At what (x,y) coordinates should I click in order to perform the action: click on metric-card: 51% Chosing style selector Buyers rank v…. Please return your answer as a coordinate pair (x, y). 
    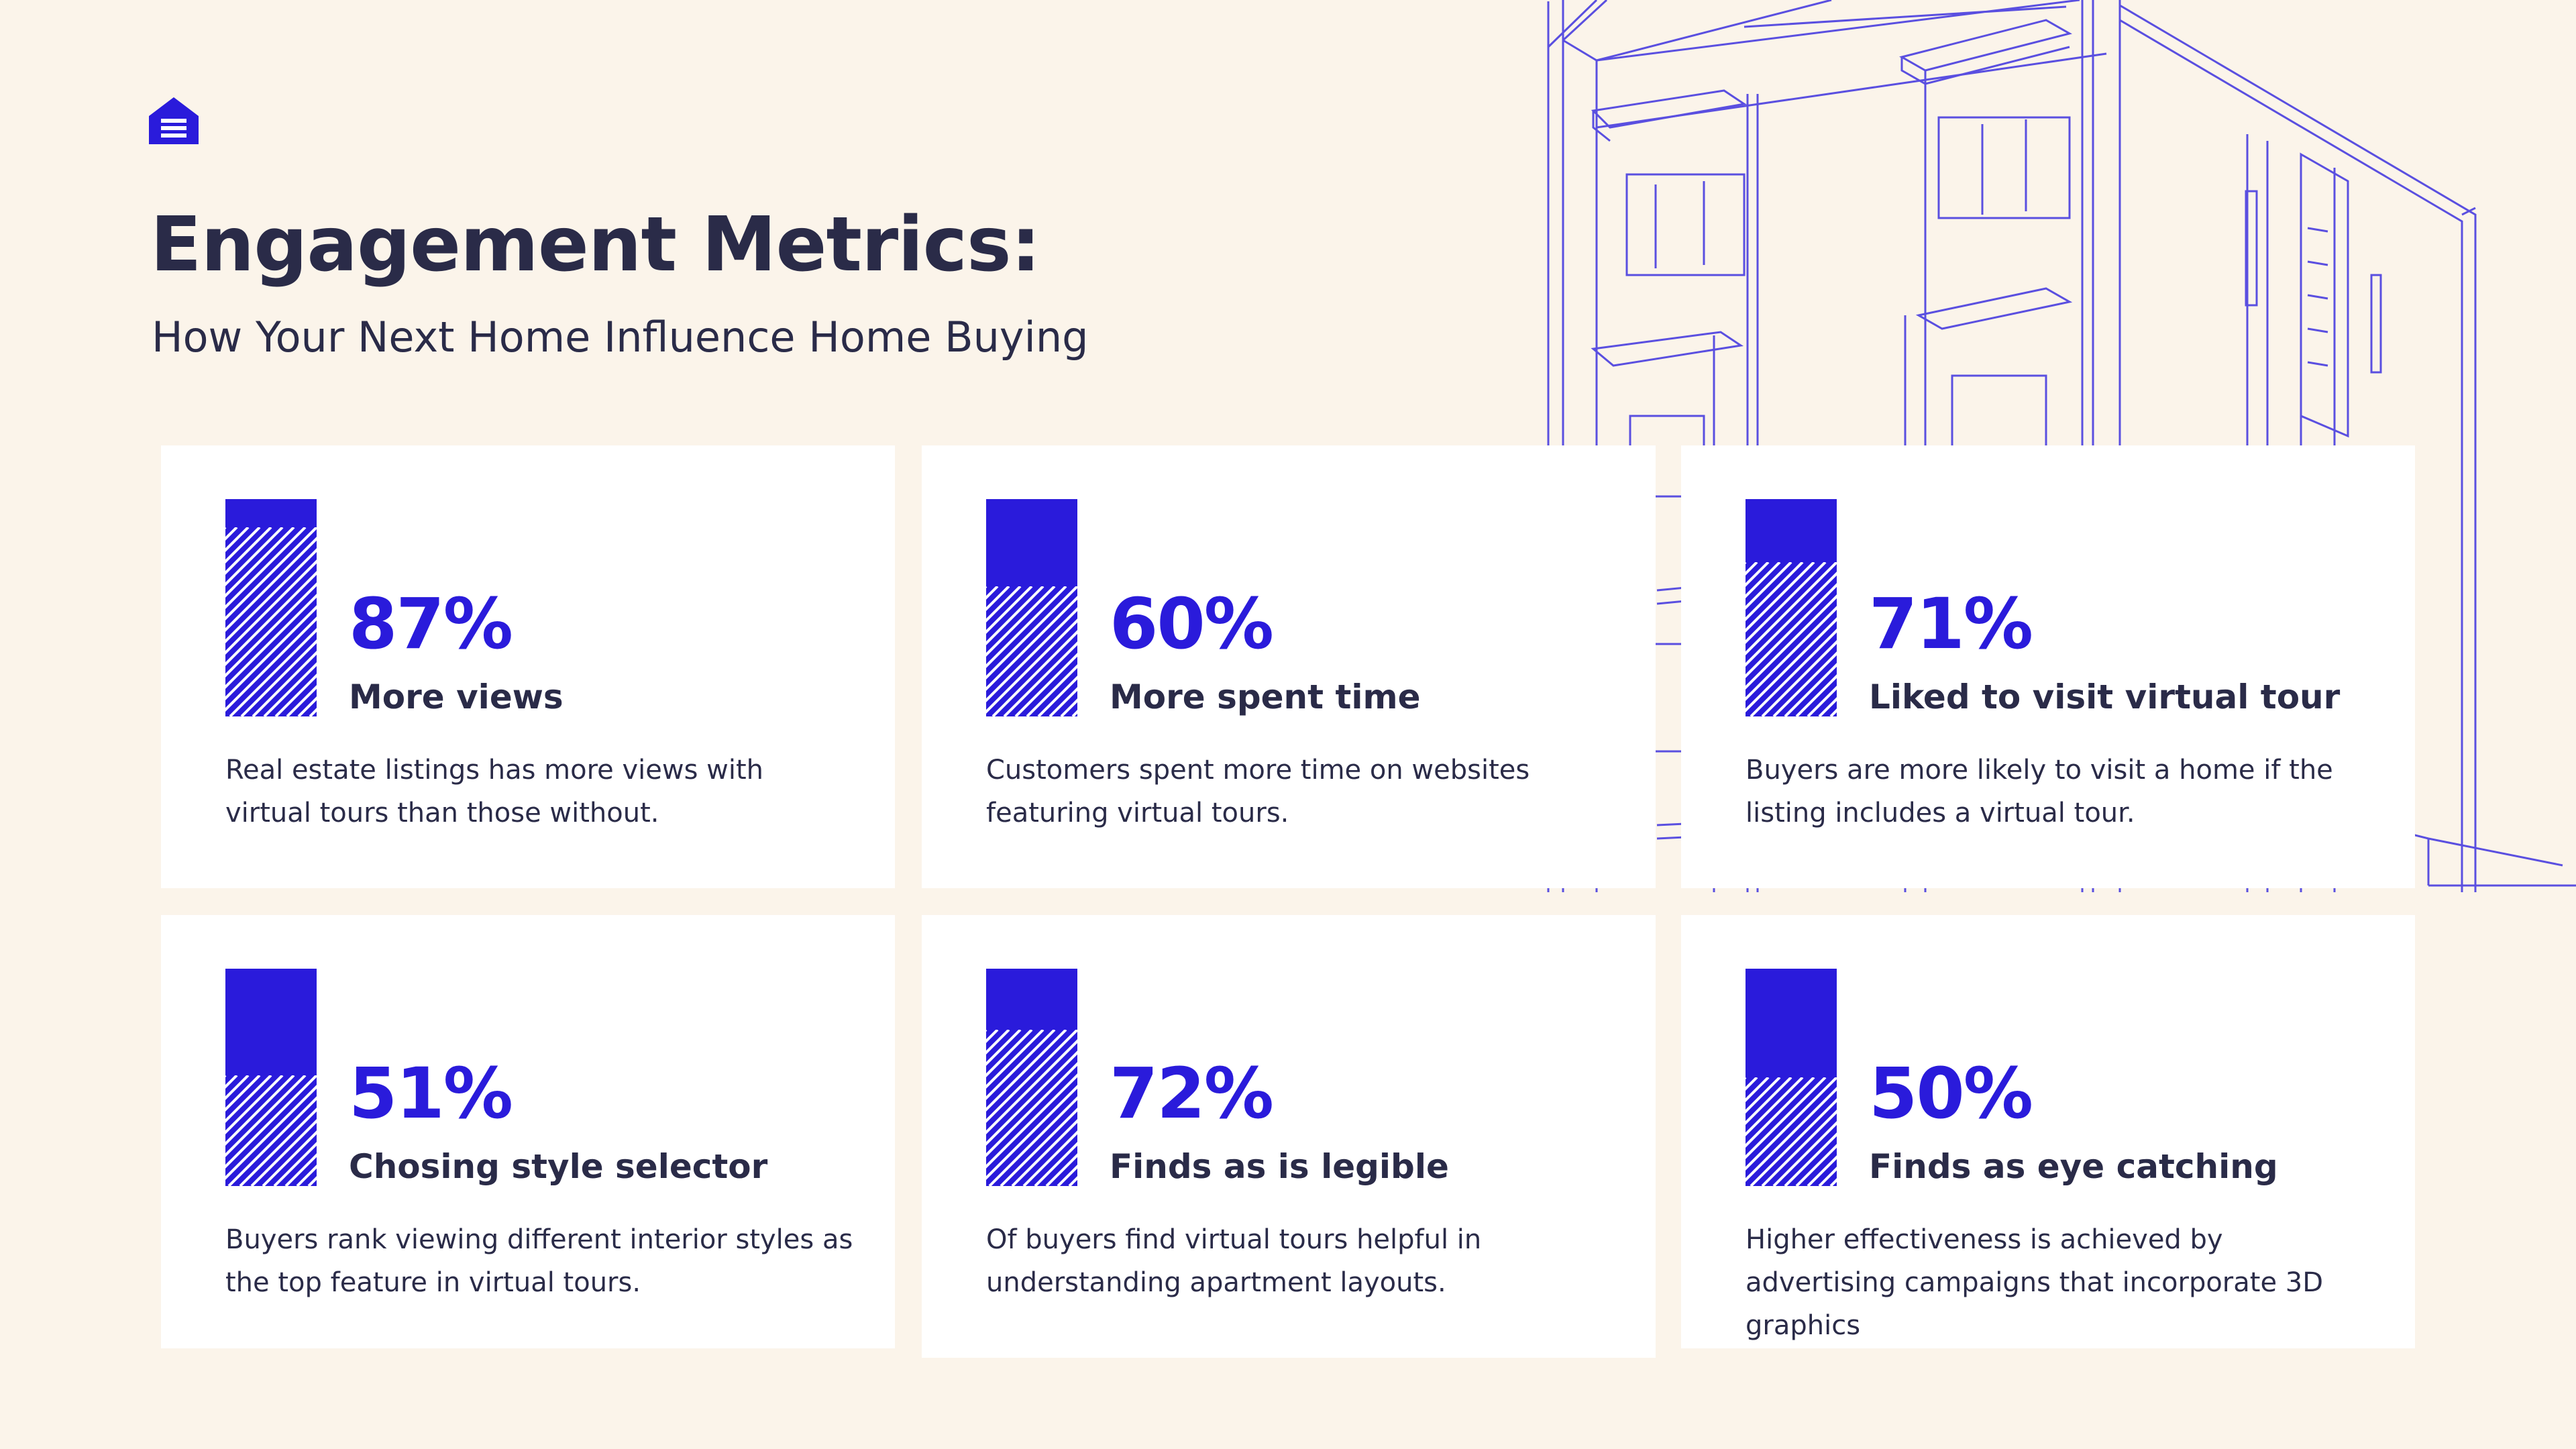
    Looking at the image, I should click on (528, 1131).